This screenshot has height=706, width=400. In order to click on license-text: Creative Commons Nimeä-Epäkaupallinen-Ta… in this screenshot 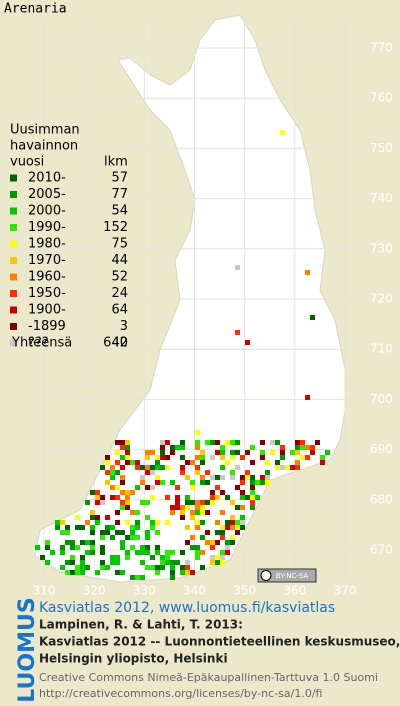, I will do `click(208, 677)`.